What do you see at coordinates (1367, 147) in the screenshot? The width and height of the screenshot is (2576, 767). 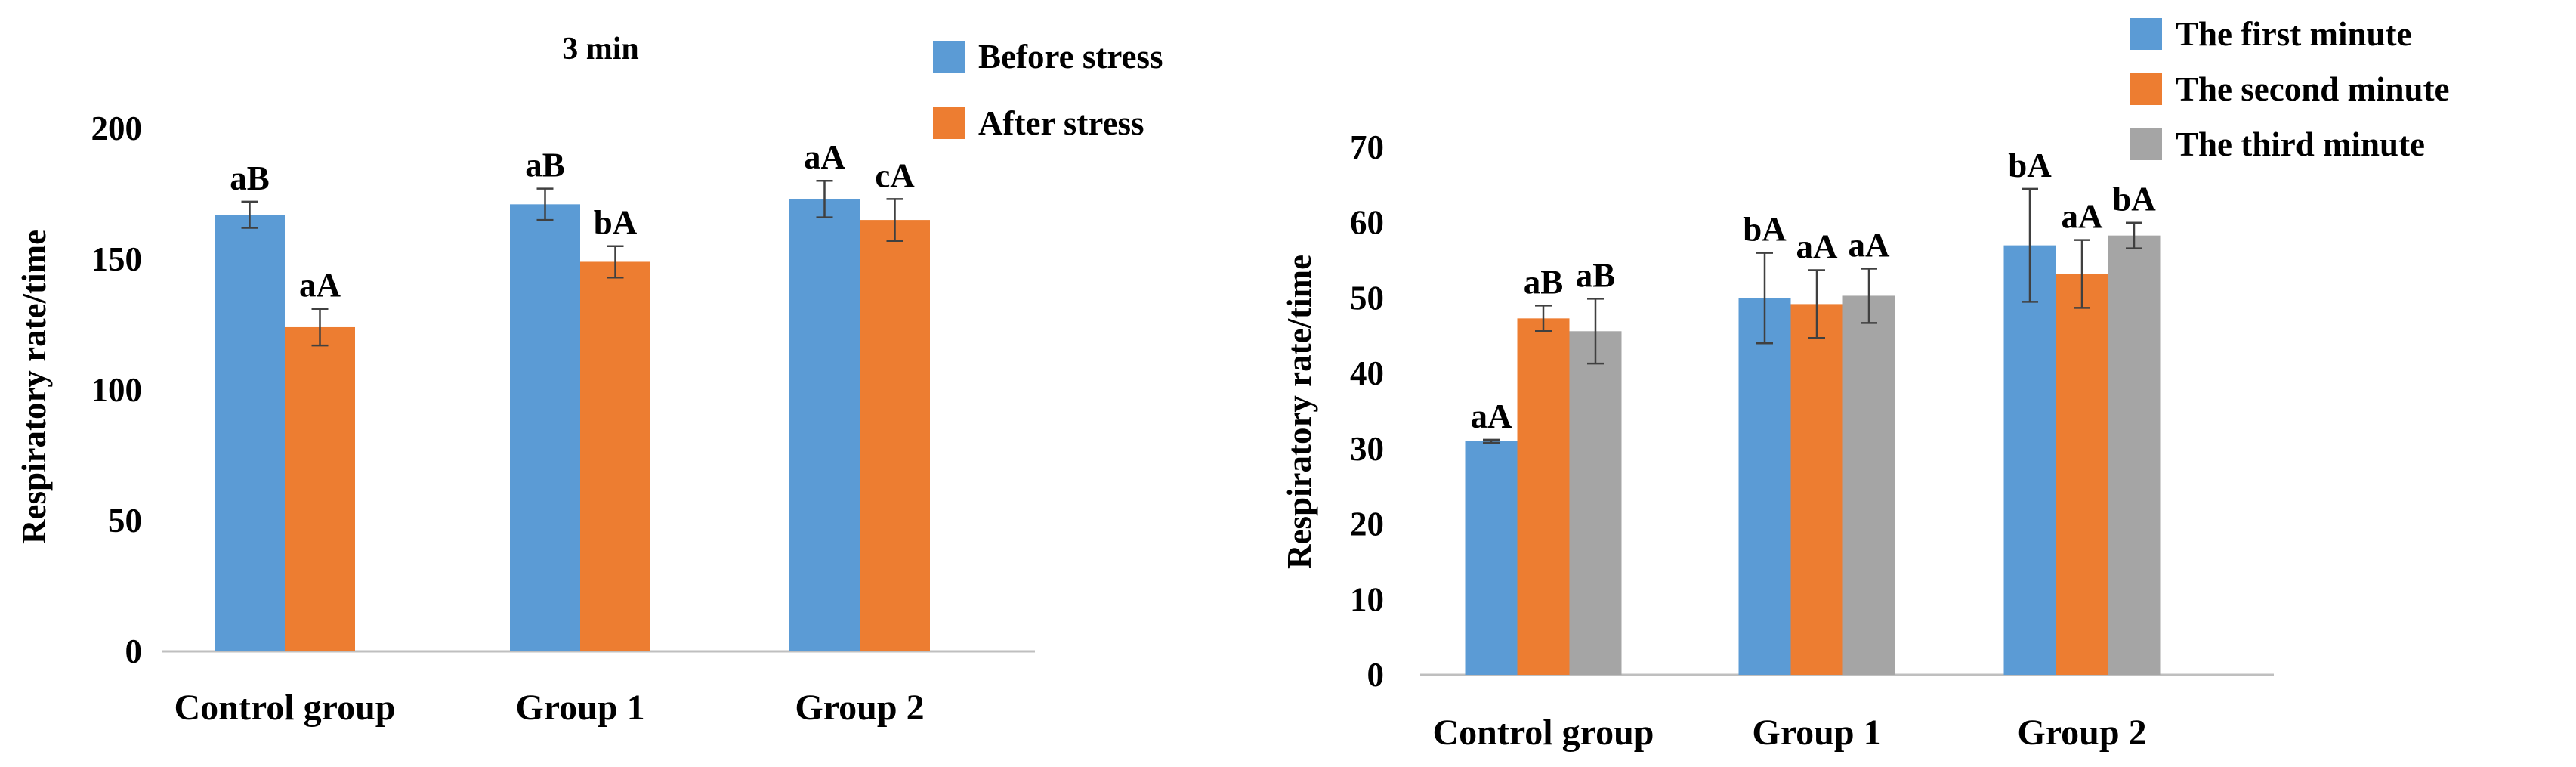 I see `y-tick-label: 70` at bounding box center [1367, 147].